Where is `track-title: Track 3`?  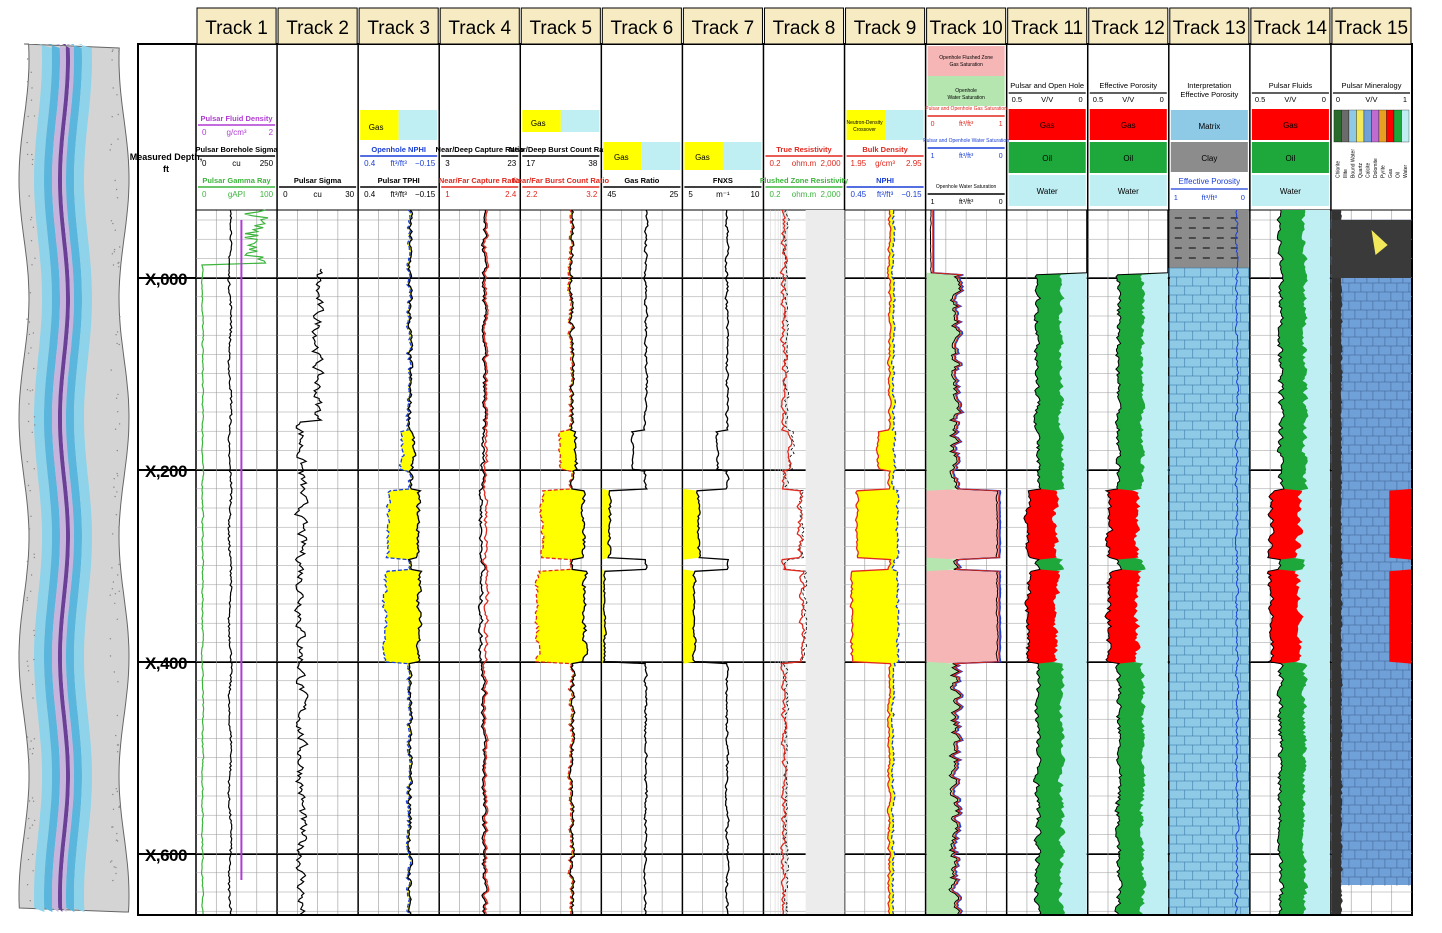
track-title: Track 3 is located at coordinates (398, 28).